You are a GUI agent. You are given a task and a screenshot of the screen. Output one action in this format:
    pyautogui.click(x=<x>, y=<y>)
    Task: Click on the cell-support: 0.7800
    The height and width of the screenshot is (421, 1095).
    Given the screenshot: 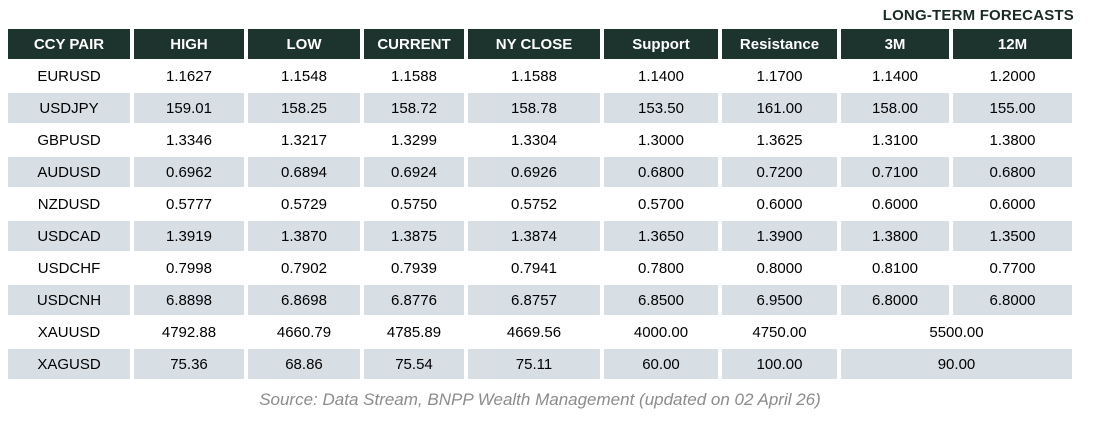 What is the action you would take?
    pyautogui.click(x=661, y=268)
    